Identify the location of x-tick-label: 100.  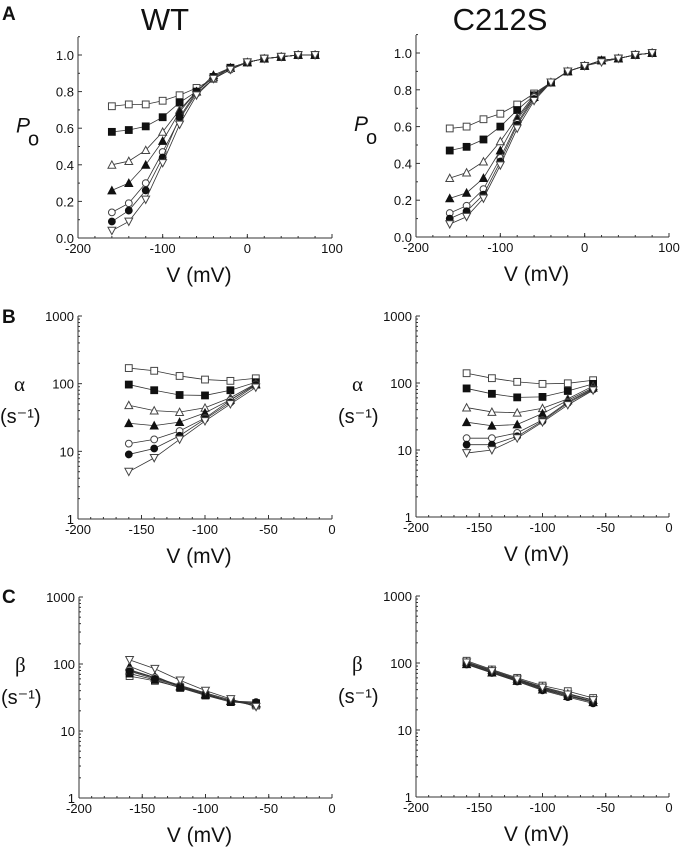
(669, 247).